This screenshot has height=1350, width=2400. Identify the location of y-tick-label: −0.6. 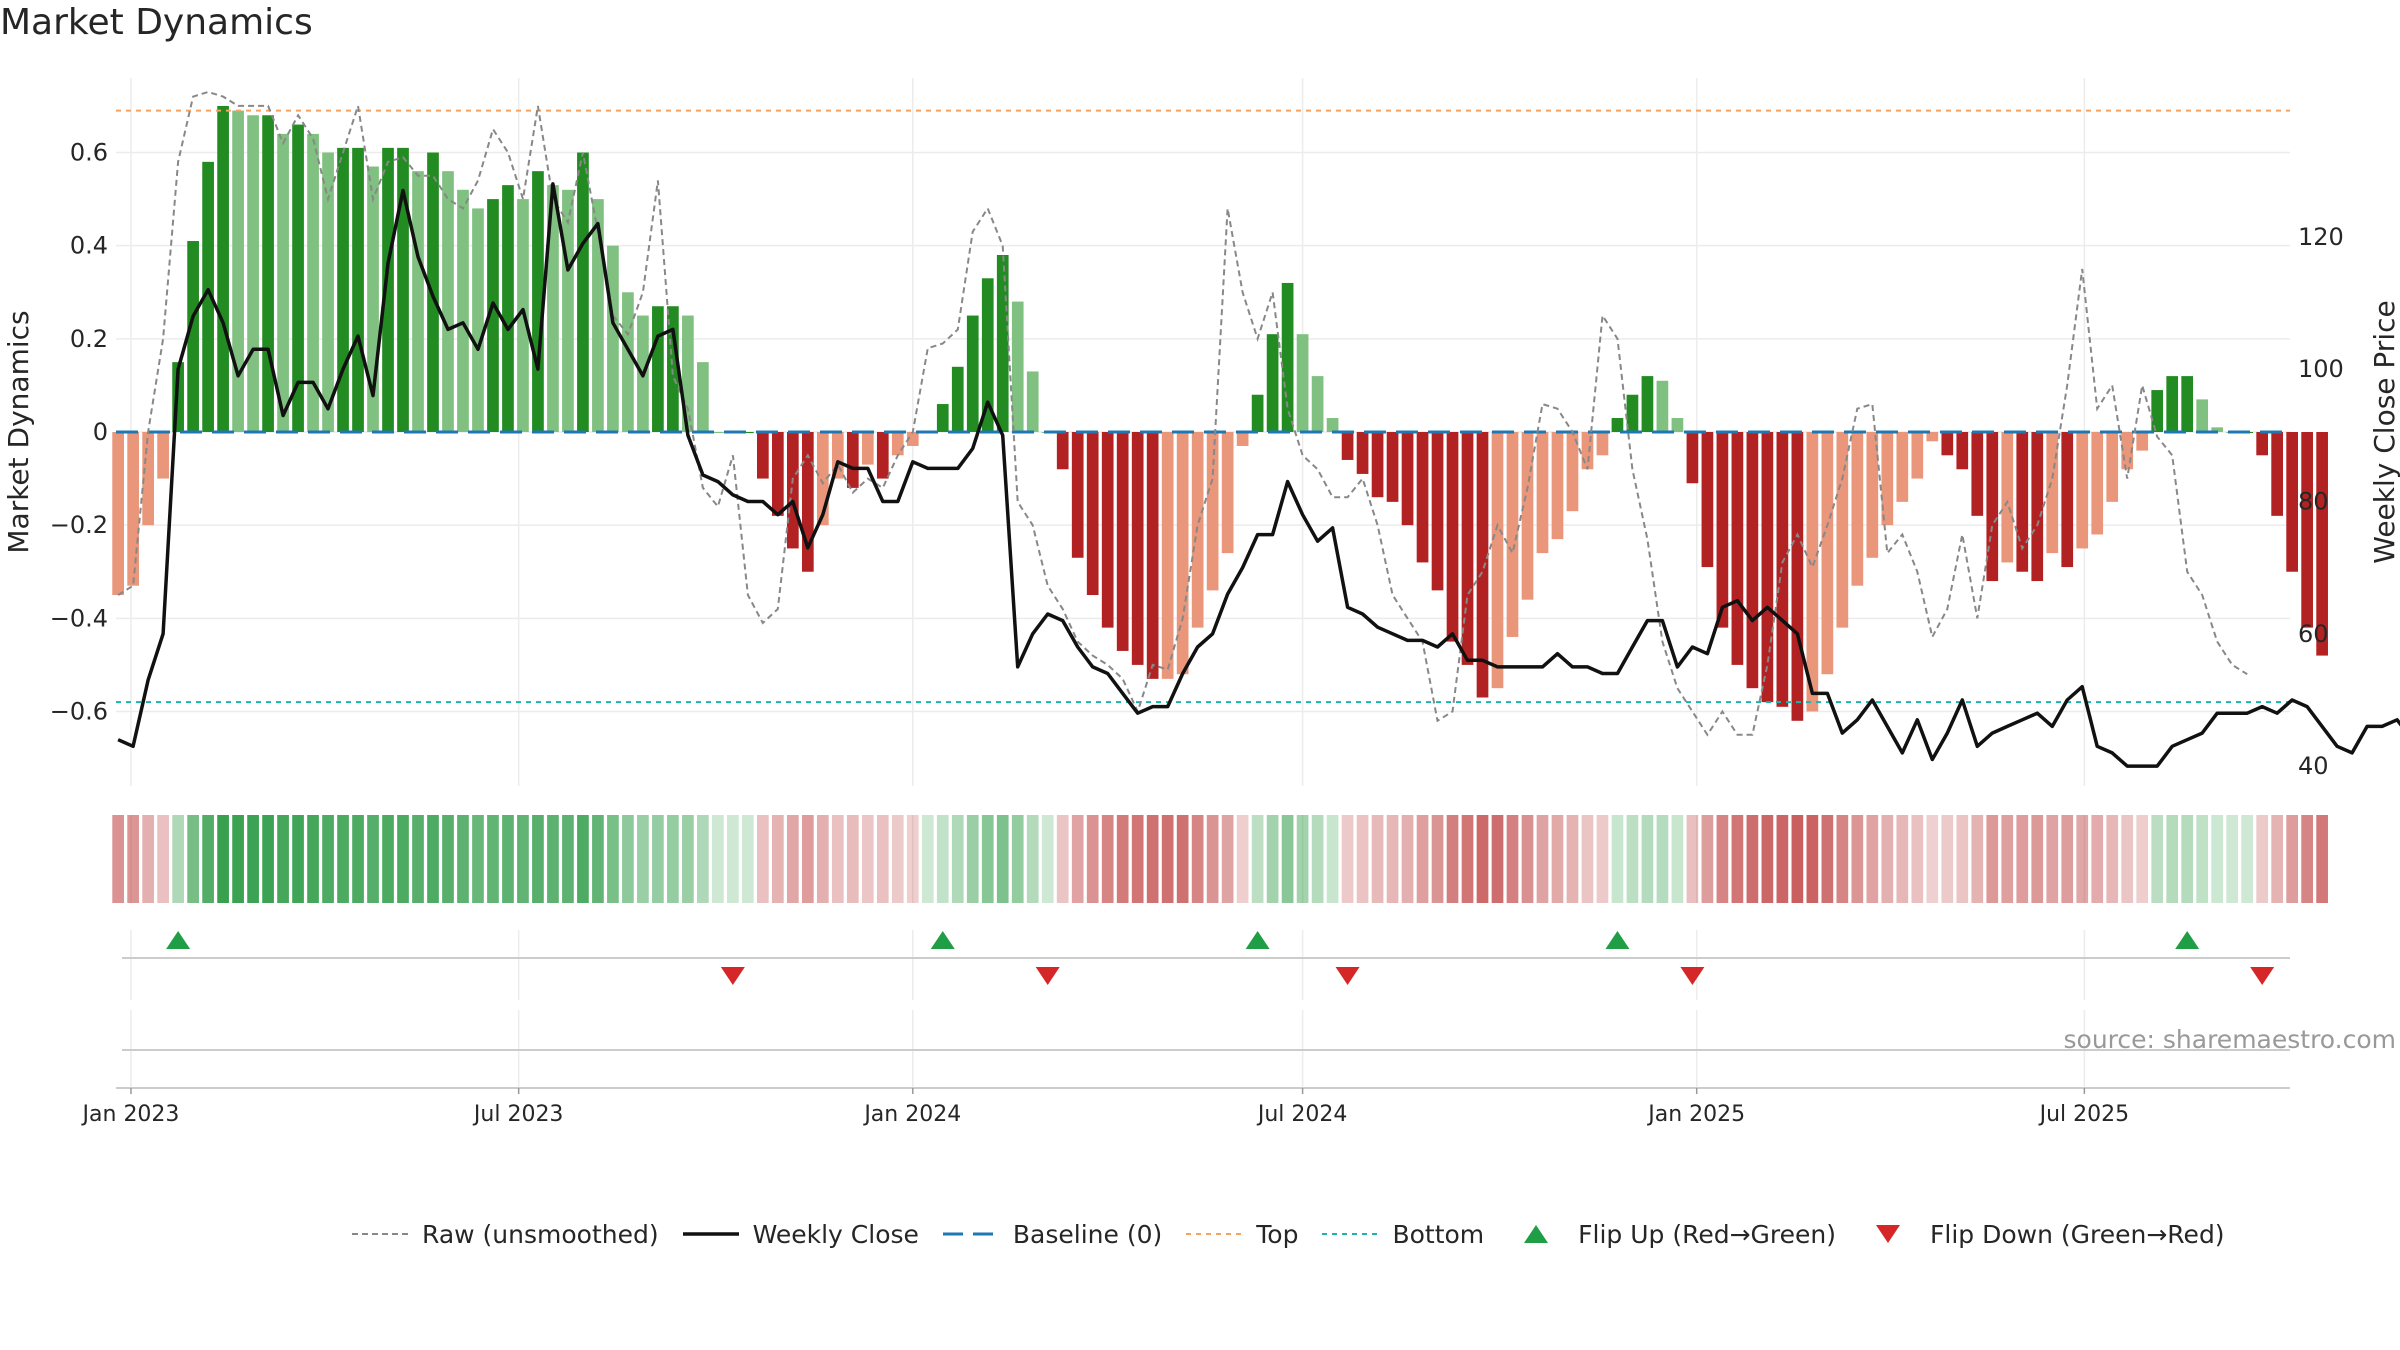
(79, 711).